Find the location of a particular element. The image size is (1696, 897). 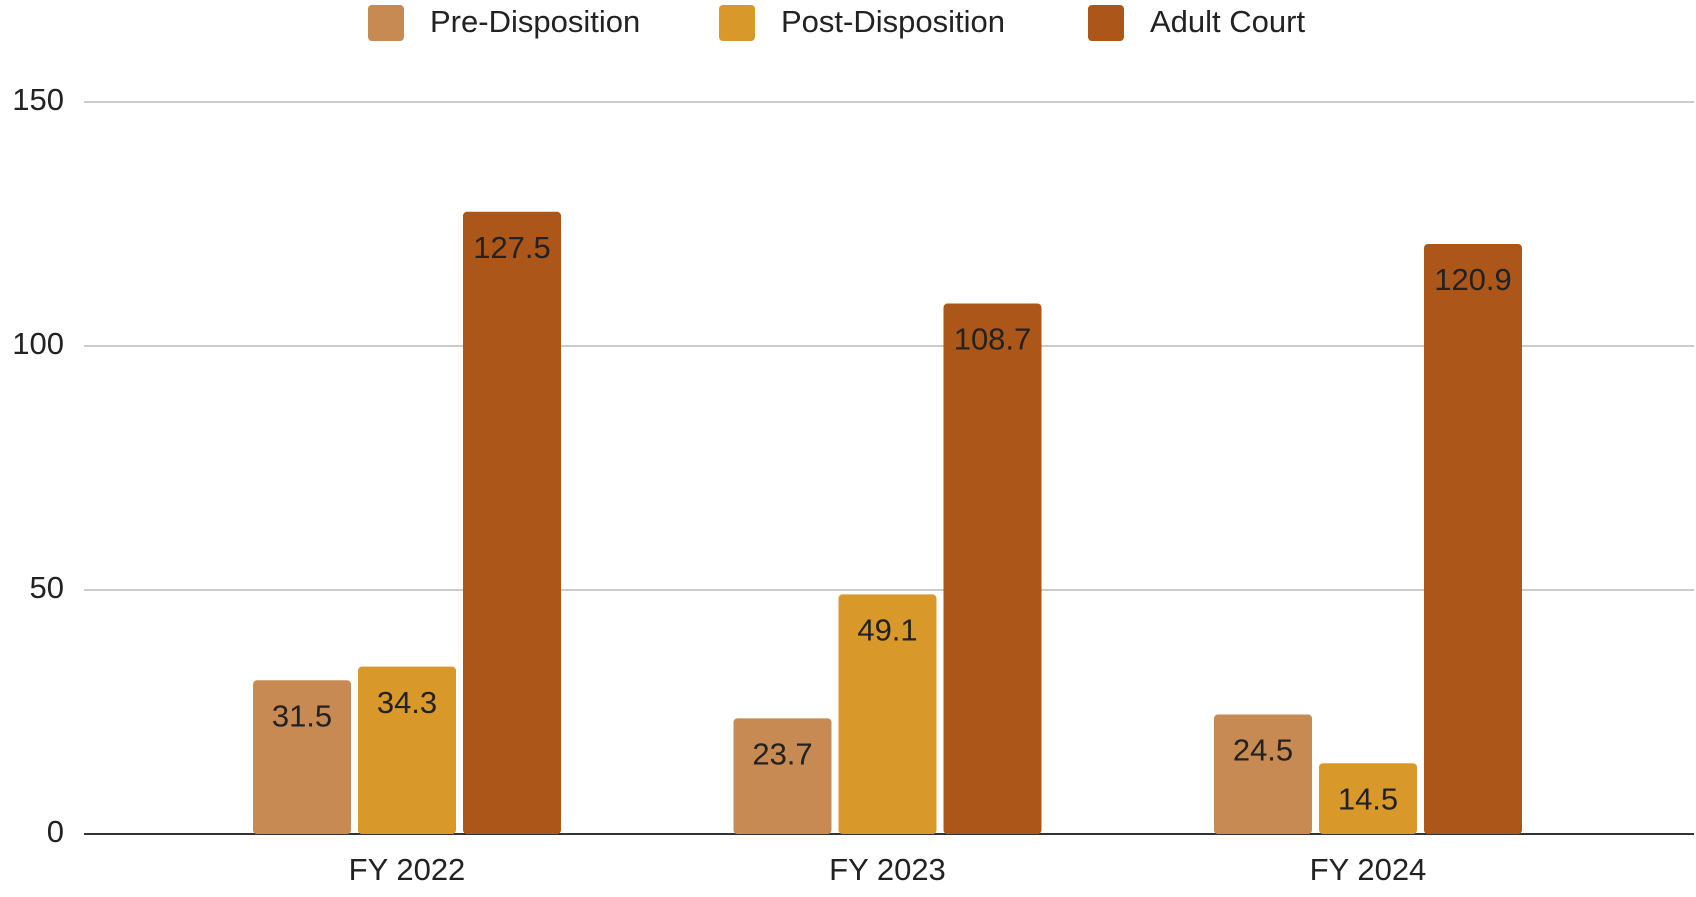

value-label: 23.7 is located at coordinates (782, 754).